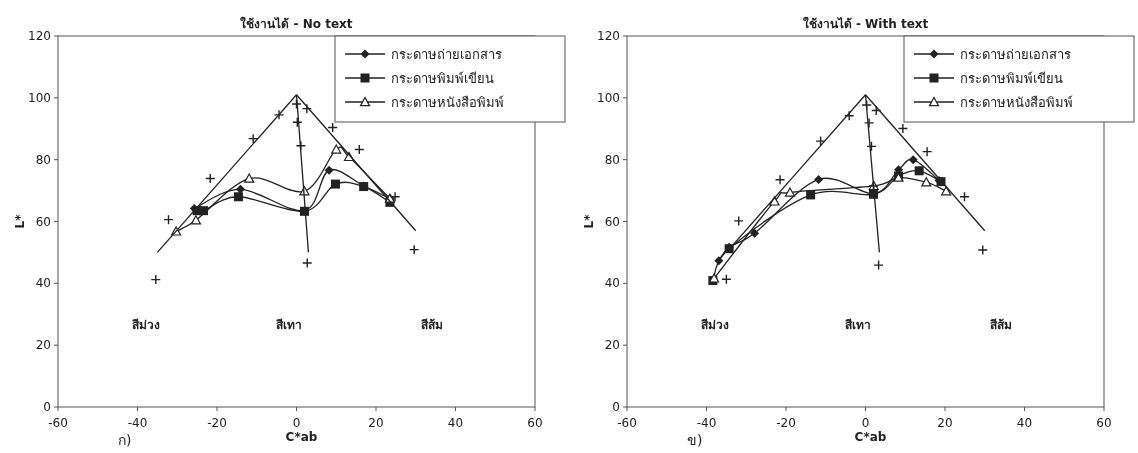 The image size is (1138, 453). I want to click on text: ข), so click(695, 440).